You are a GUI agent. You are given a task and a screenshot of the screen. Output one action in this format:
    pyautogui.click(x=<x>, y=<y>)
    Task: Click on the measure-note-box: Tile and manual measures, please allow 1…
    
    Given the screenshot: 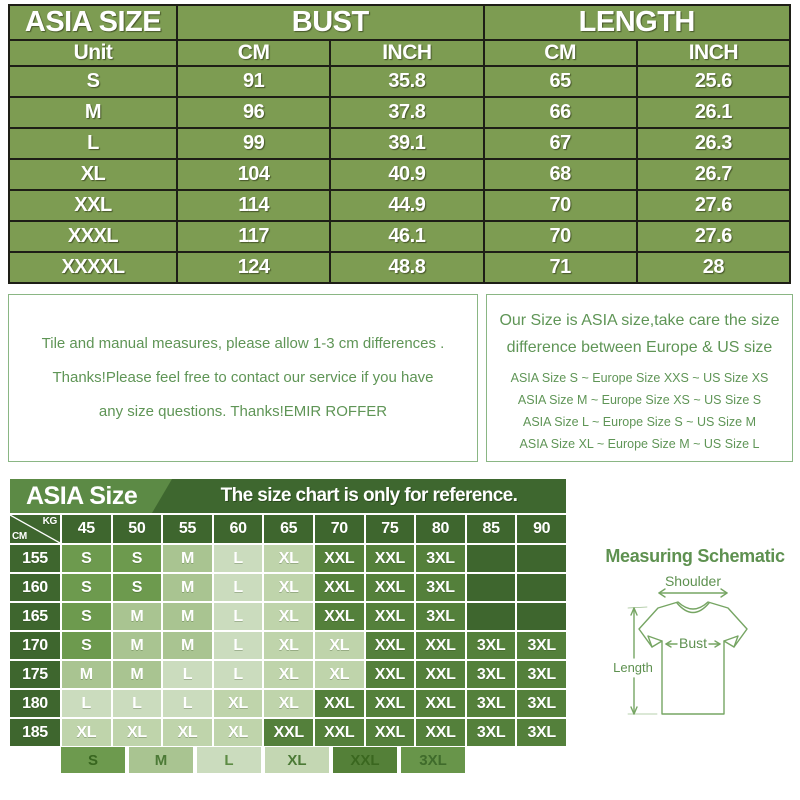 What is the action you would take?
    pyautogui.click(x=243, y=378)
    